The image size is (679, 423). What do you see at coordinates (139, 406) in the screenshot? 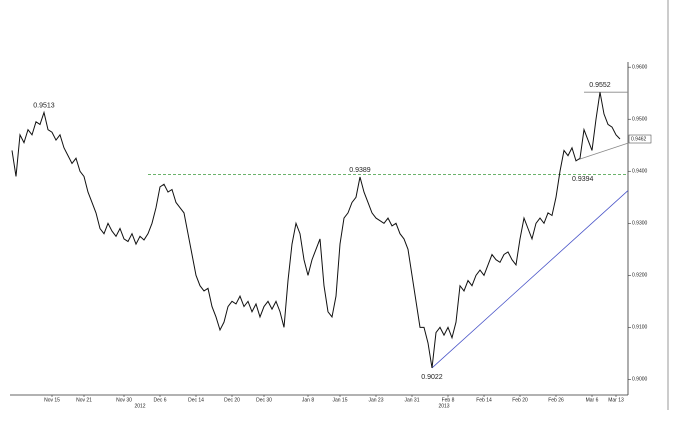
I see `x-year-label: 2012` at bounding box center [139, 406].